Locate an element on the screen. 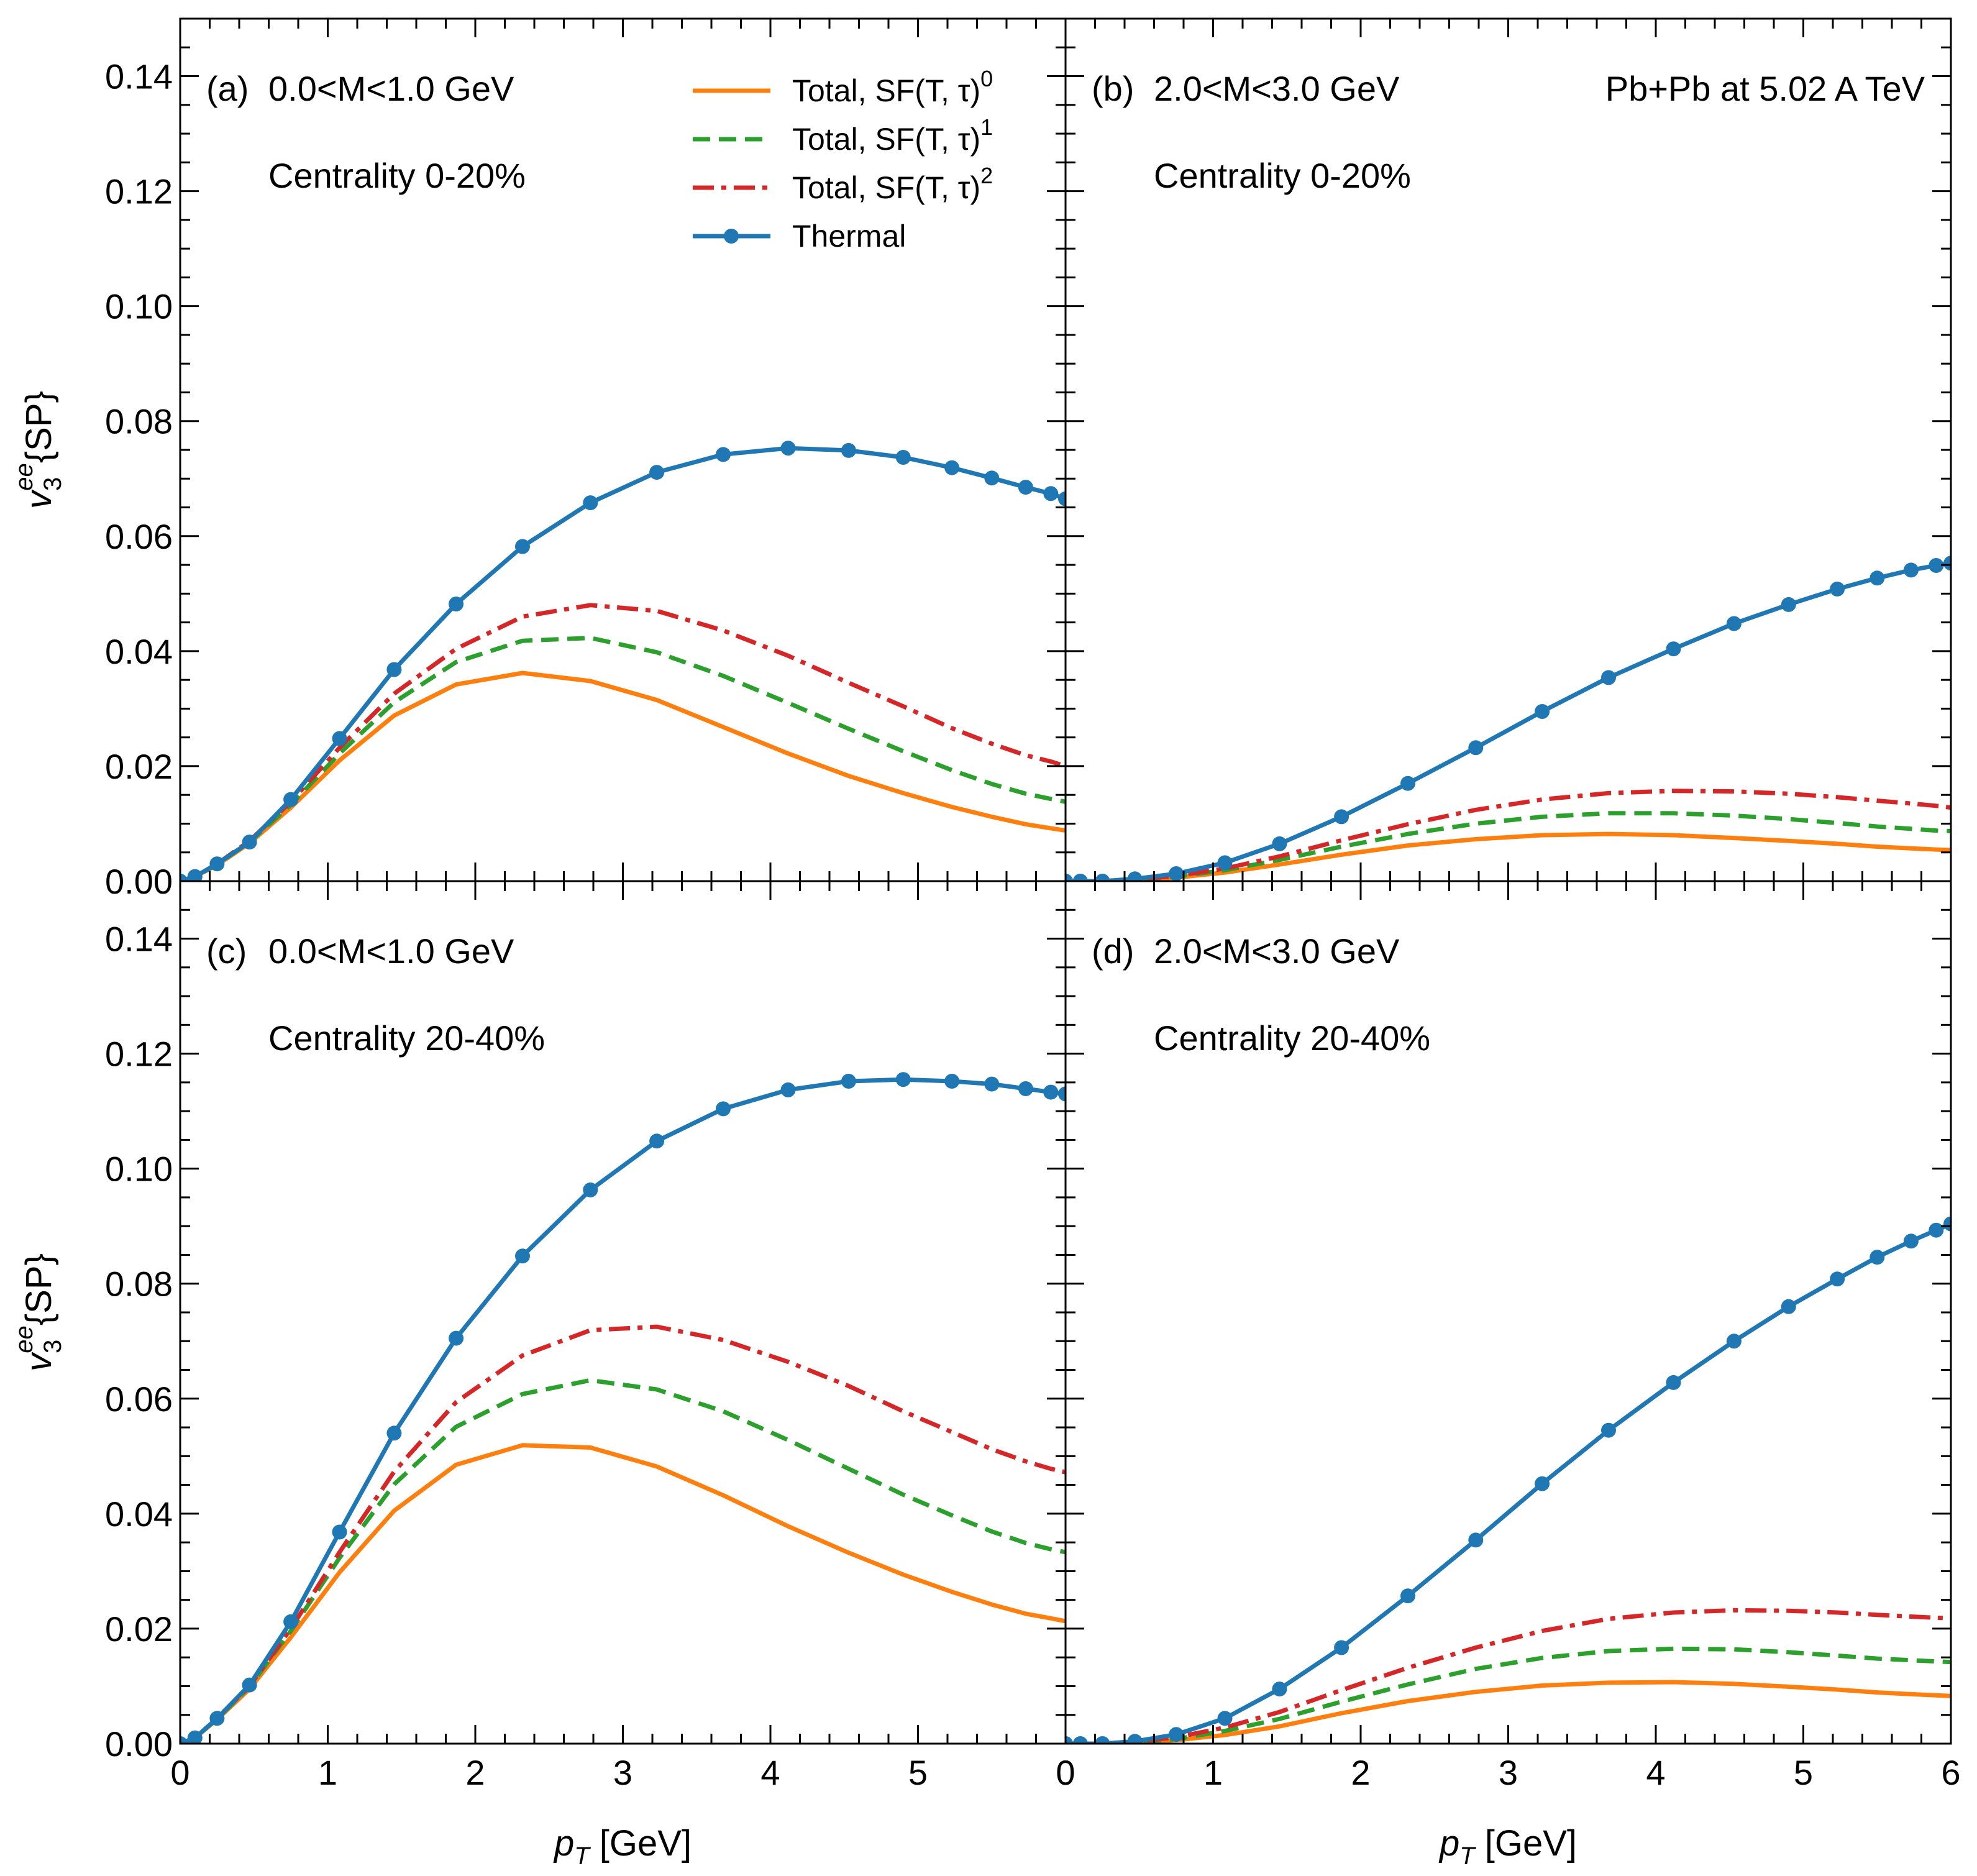  legend-label-sup-0: 0 is located at coordinates (986, 78).